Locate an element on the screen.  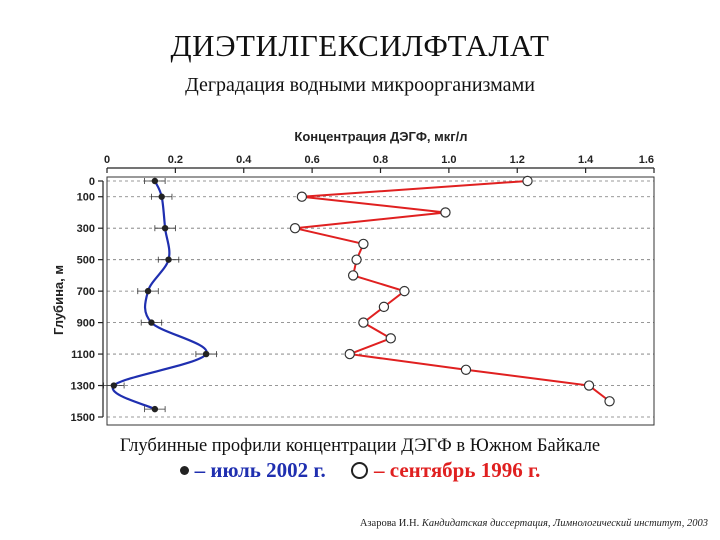
x-tick-label-6: 1.2 is located at coordinates (517, 160).